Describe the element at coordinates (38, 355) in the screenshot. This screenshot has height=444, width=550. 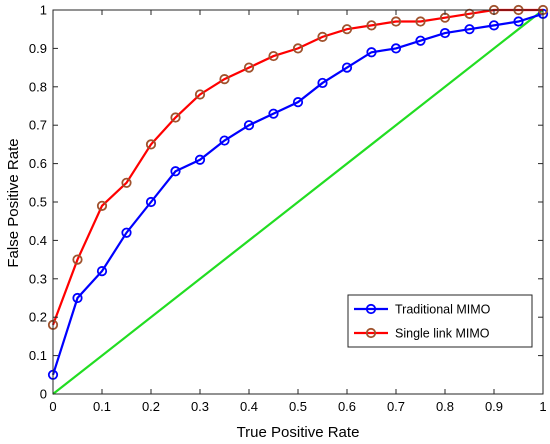
I see `y-tick-label: 0.1` at that location.